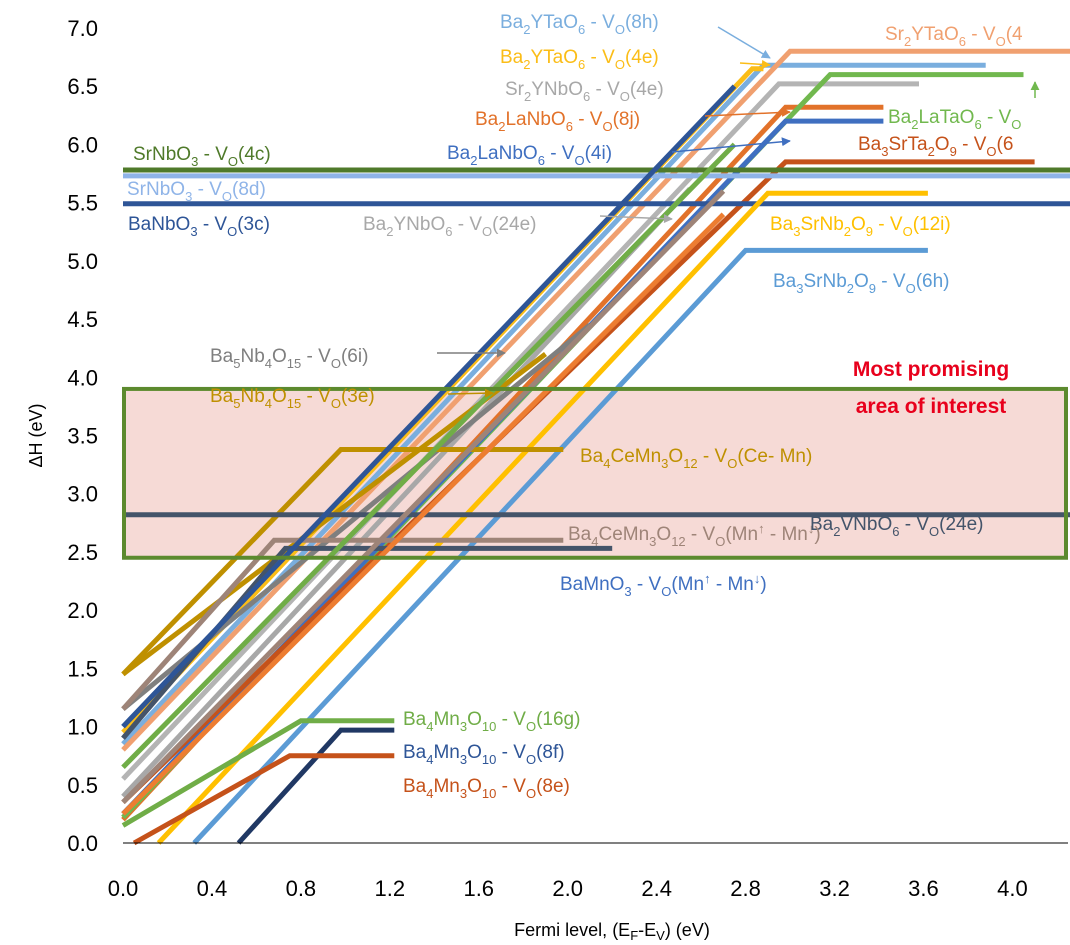 The width and height of the screenshot is (1070, 945). I want to click on series-label-sr2ynbo6-vo-4e: Sr2YNbO6 - VO(4e), so click(584, 91).